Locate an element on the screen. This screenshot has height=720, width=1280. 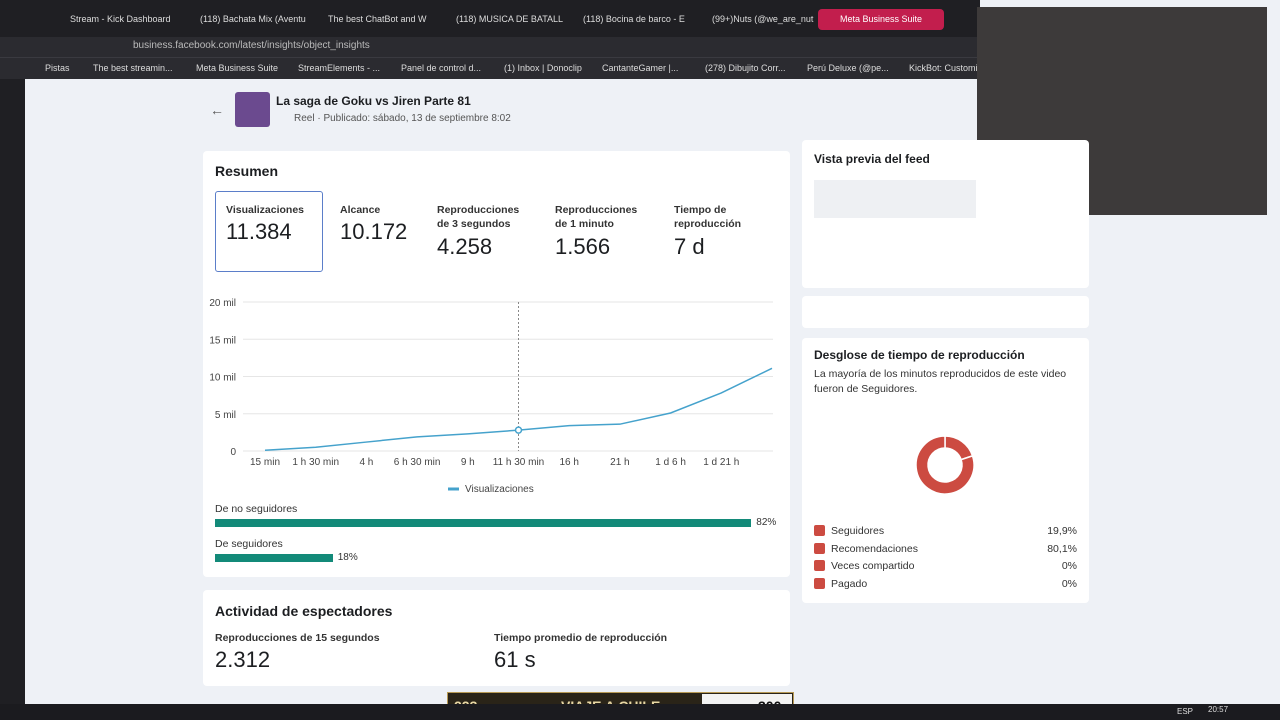
card-title: Desglose de tiempo de reproducción is located at coordinates (919, 355).